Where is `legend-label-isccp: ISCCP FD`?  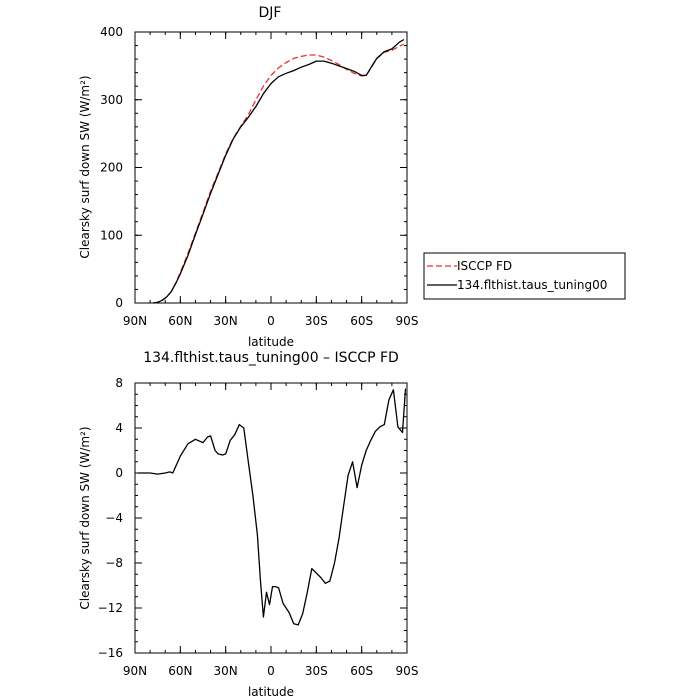 legend-label-isccp: ISCCP FD is located at coordinates (484, 266).